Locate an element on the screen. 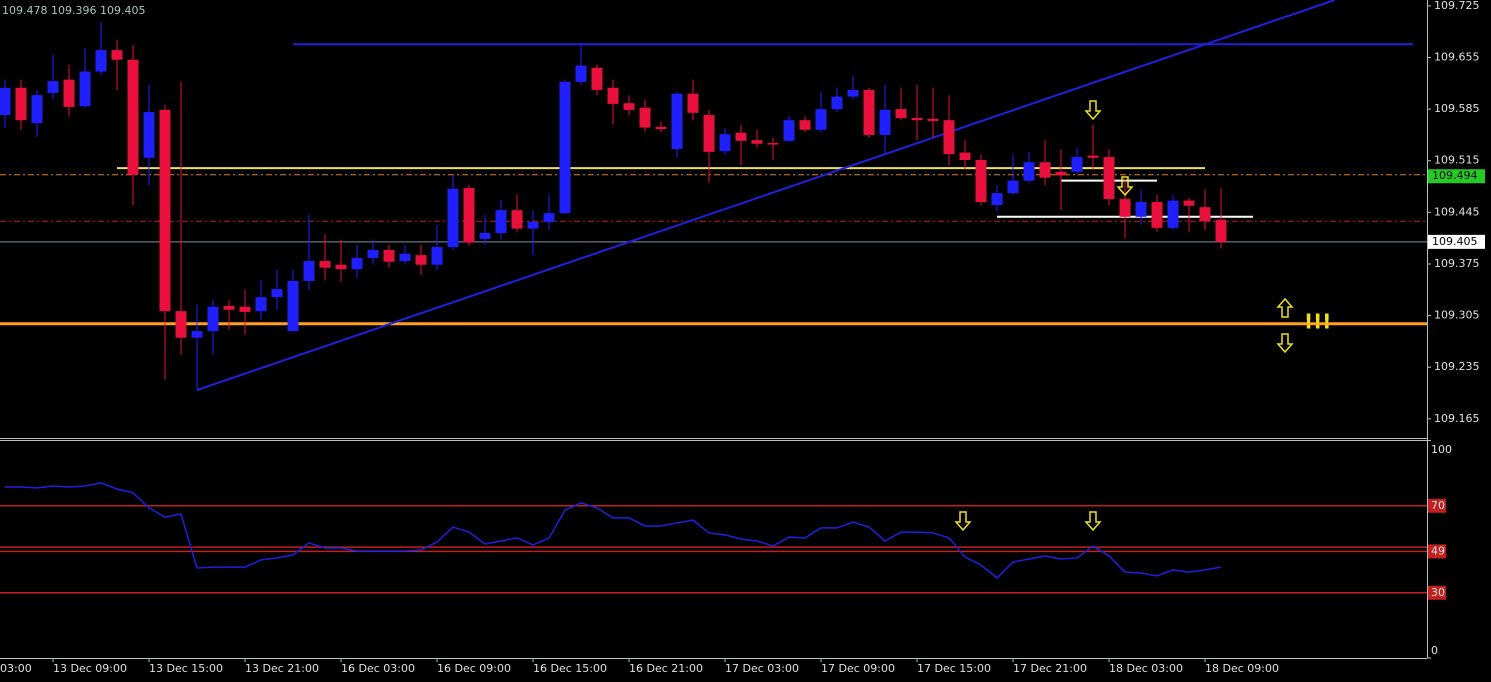 Image resolution: width=1491 pixels, height=682 pixels. y-tick-label: 109.655 is located at coordinates (1457, 57).